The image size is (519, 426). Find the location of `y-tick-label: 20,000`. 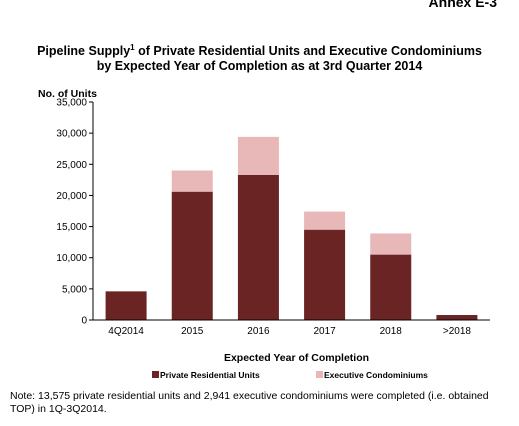

y-tick-label: 20,000 is located at coordinates (71, 196).